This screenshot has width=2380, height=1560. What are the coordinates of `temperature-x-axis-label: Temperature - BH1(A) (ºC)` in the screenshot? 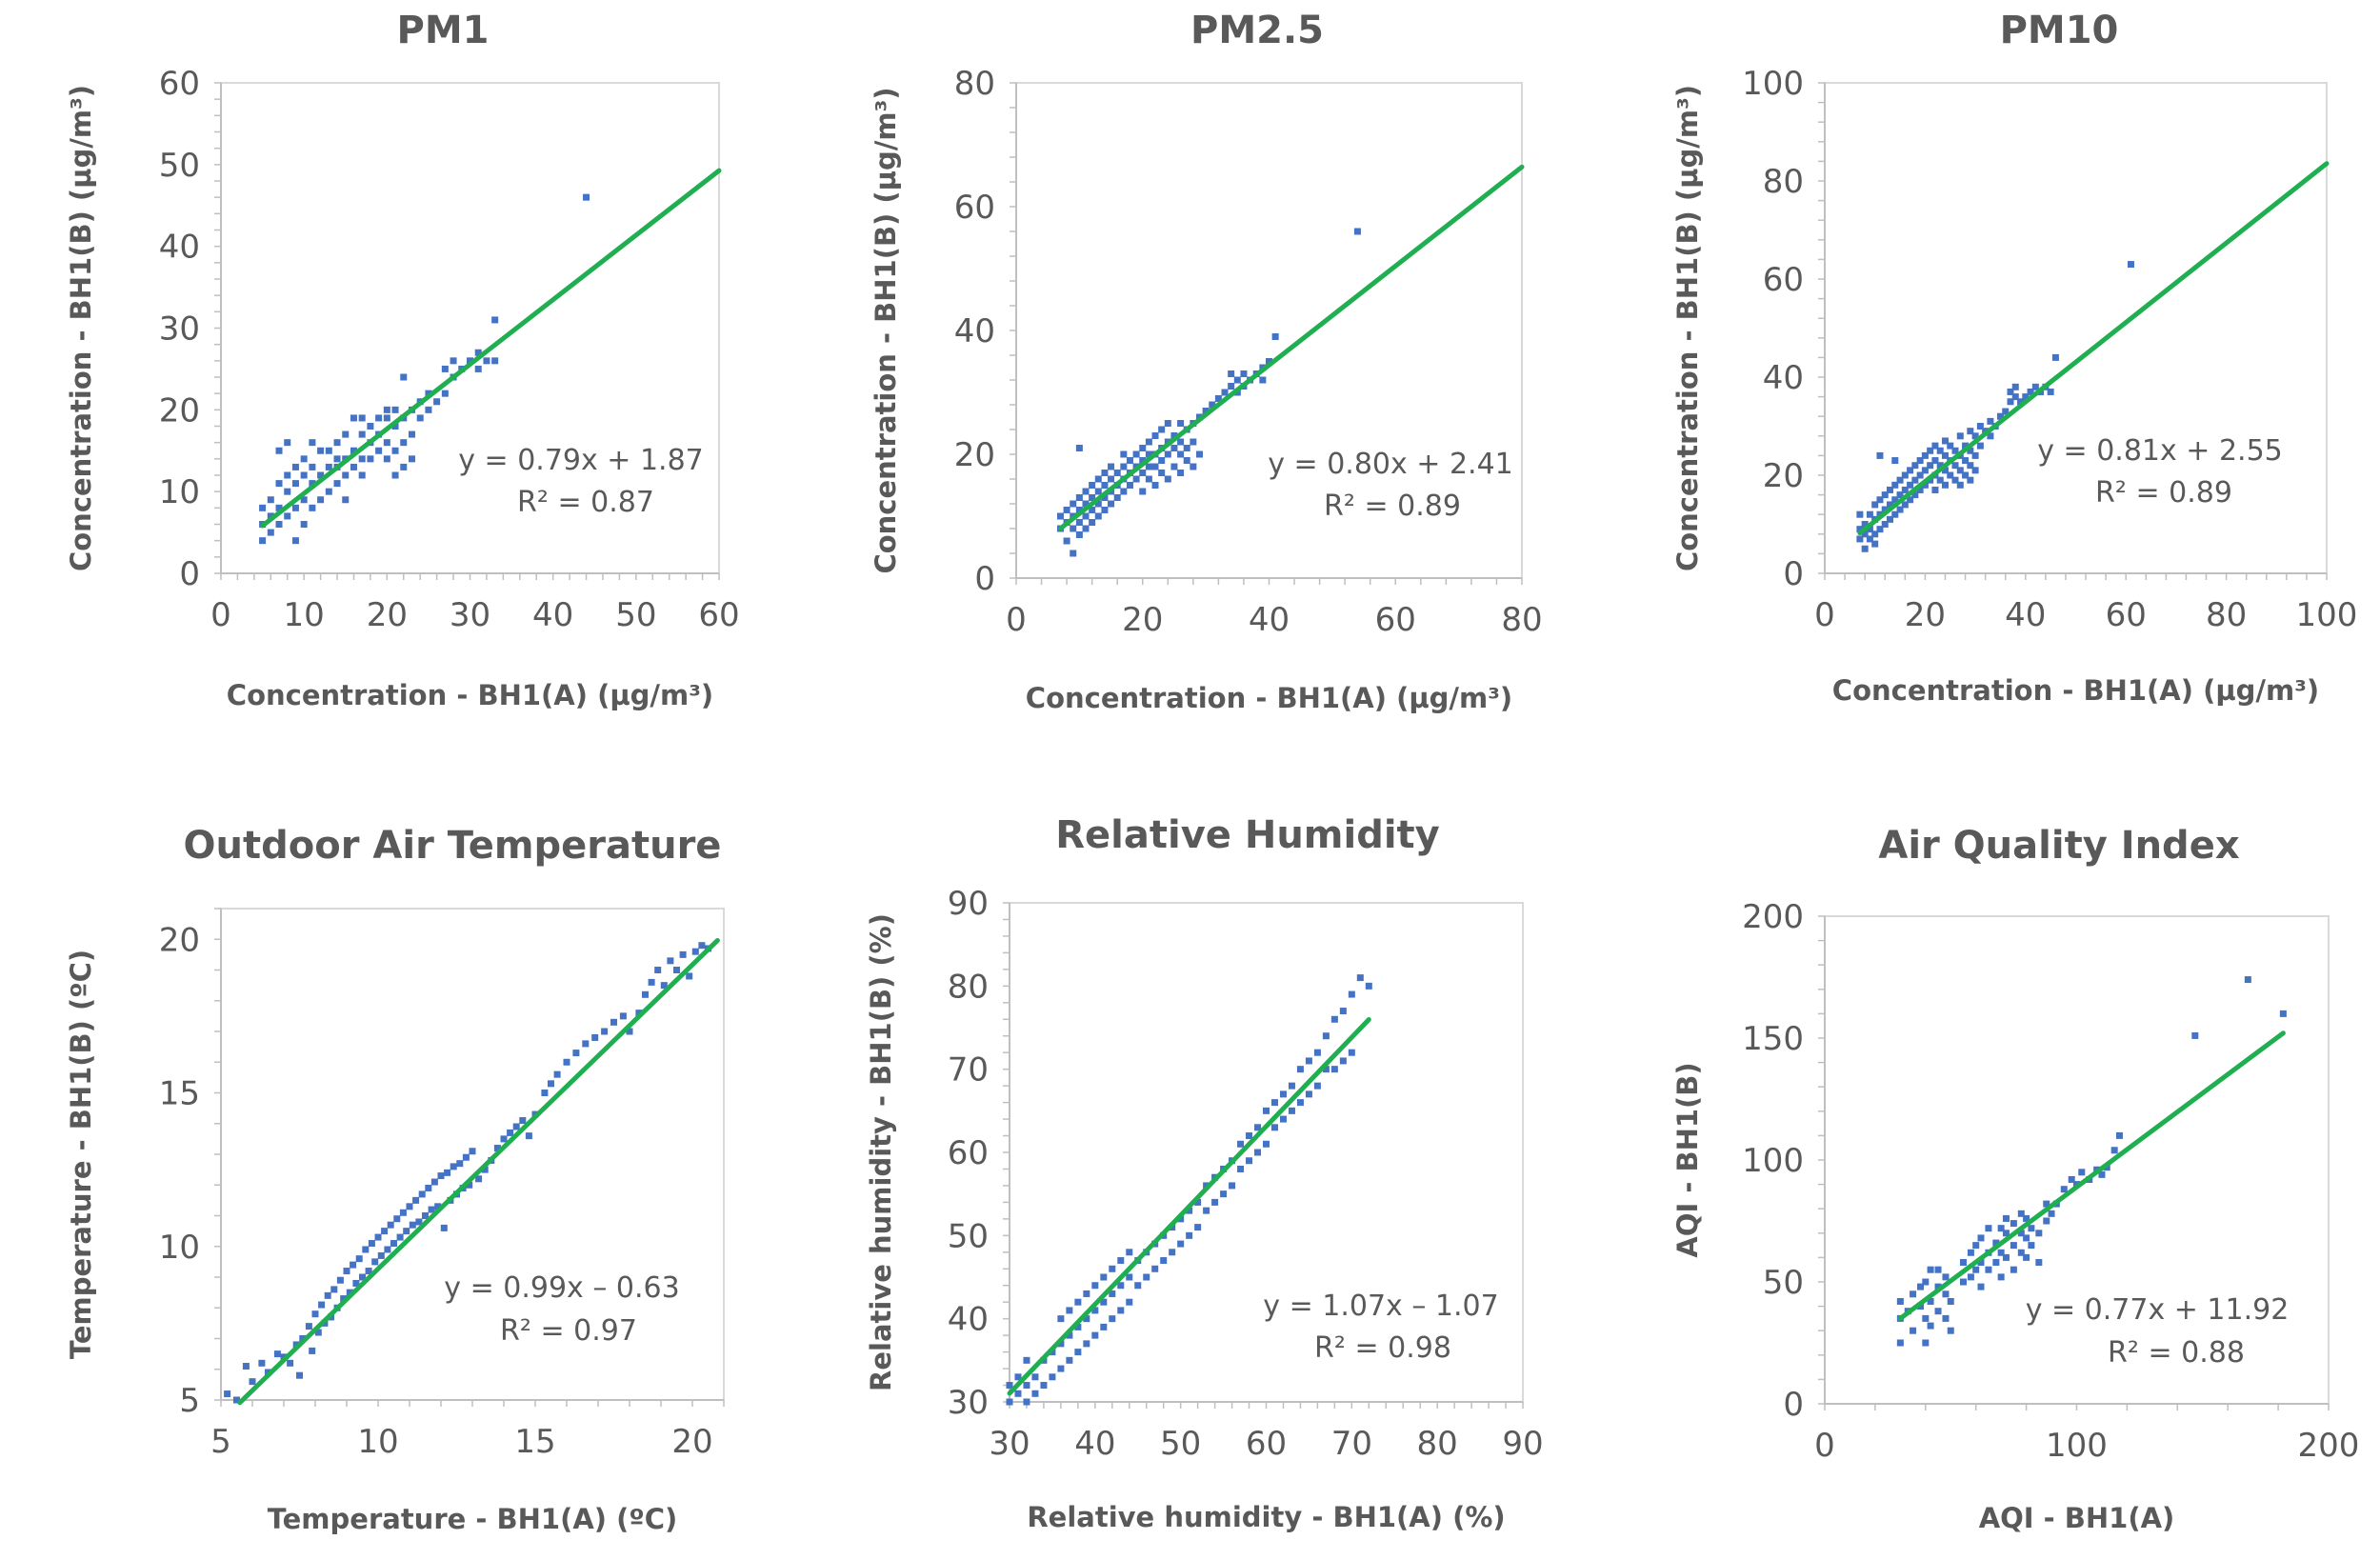 It's located at (473, 1519).